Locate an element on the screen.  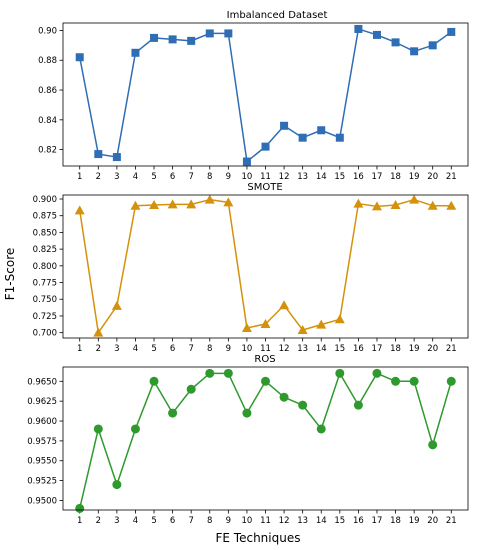
y-tick-label: 0.900 is located at coordinates (45, 200).